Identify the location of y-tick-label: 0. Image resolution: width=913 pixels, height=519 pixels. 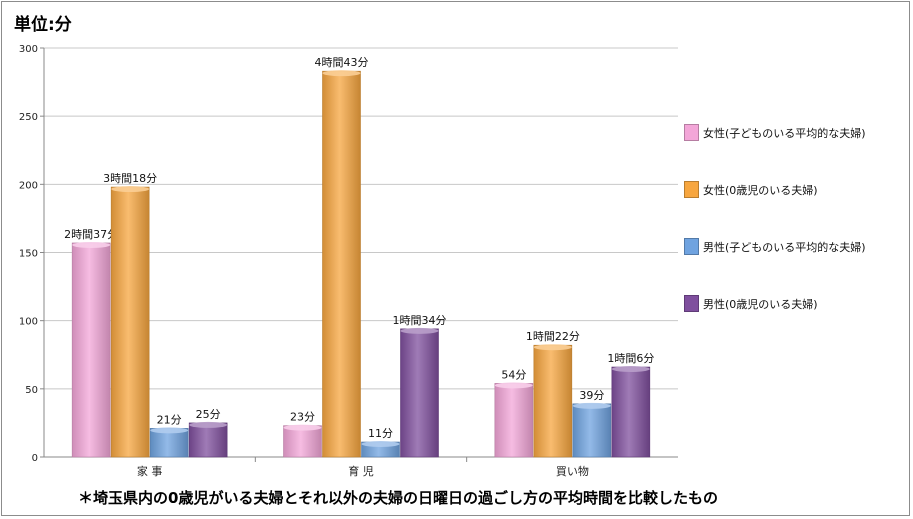
(35, 458).